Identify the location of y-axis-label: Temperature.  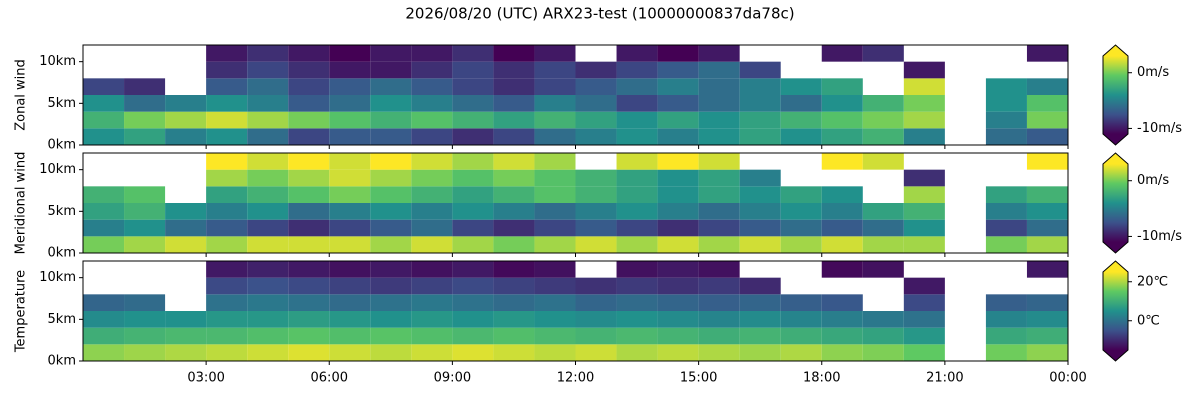
(21, 311).